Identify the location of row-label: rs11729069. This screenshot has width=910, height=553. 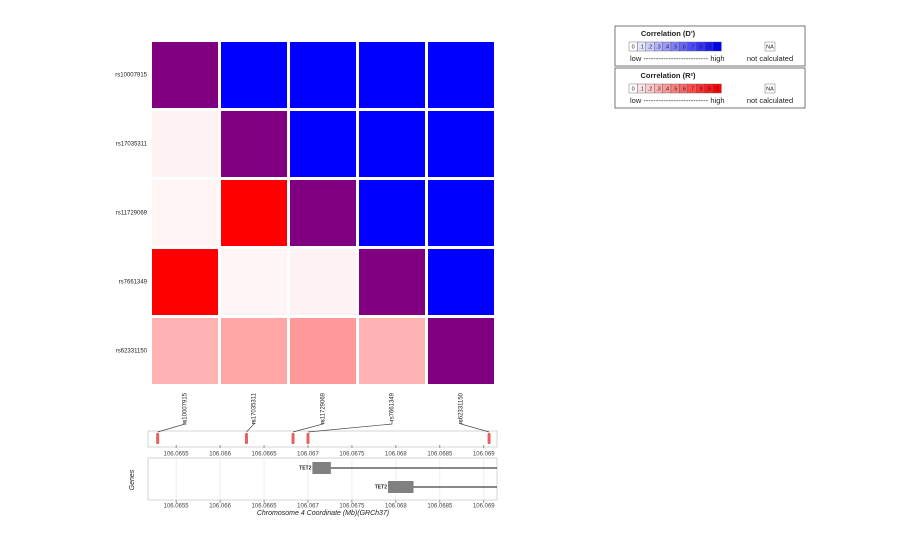
(132, 214).